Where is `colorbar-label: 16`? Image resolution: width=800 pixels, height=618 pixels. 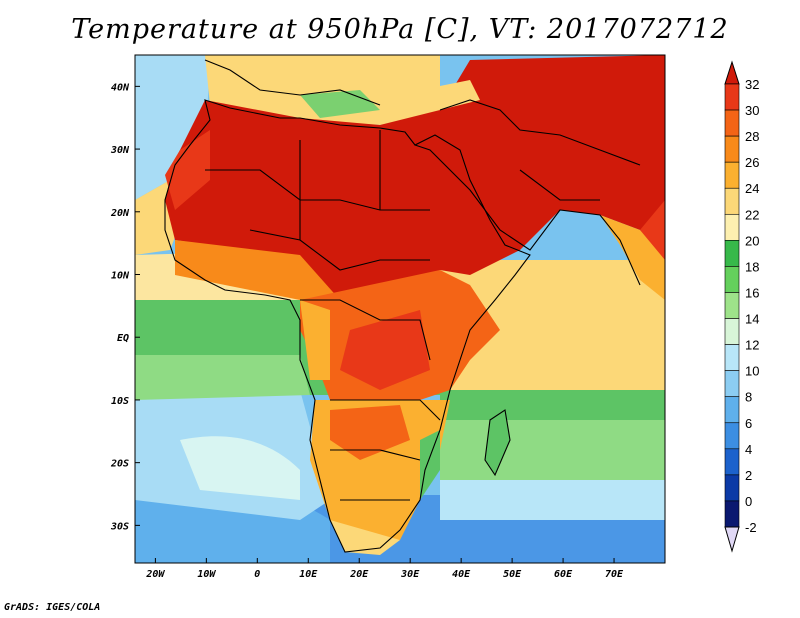
colorbar-label: 16 is located at coordinates (752, 292).